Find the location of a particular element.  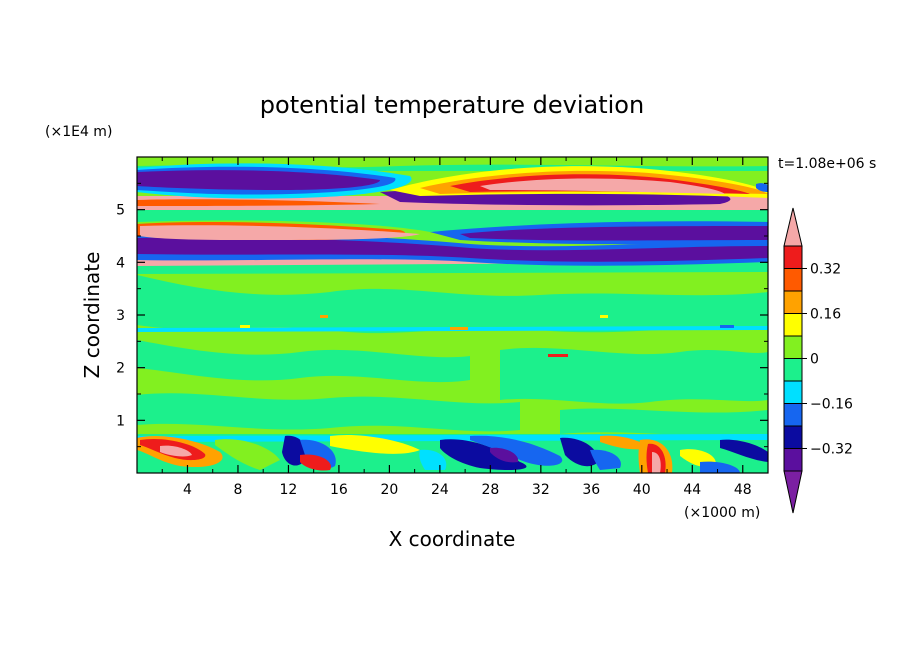

x-tick-label: 4 is located at coordinates (187, 490).